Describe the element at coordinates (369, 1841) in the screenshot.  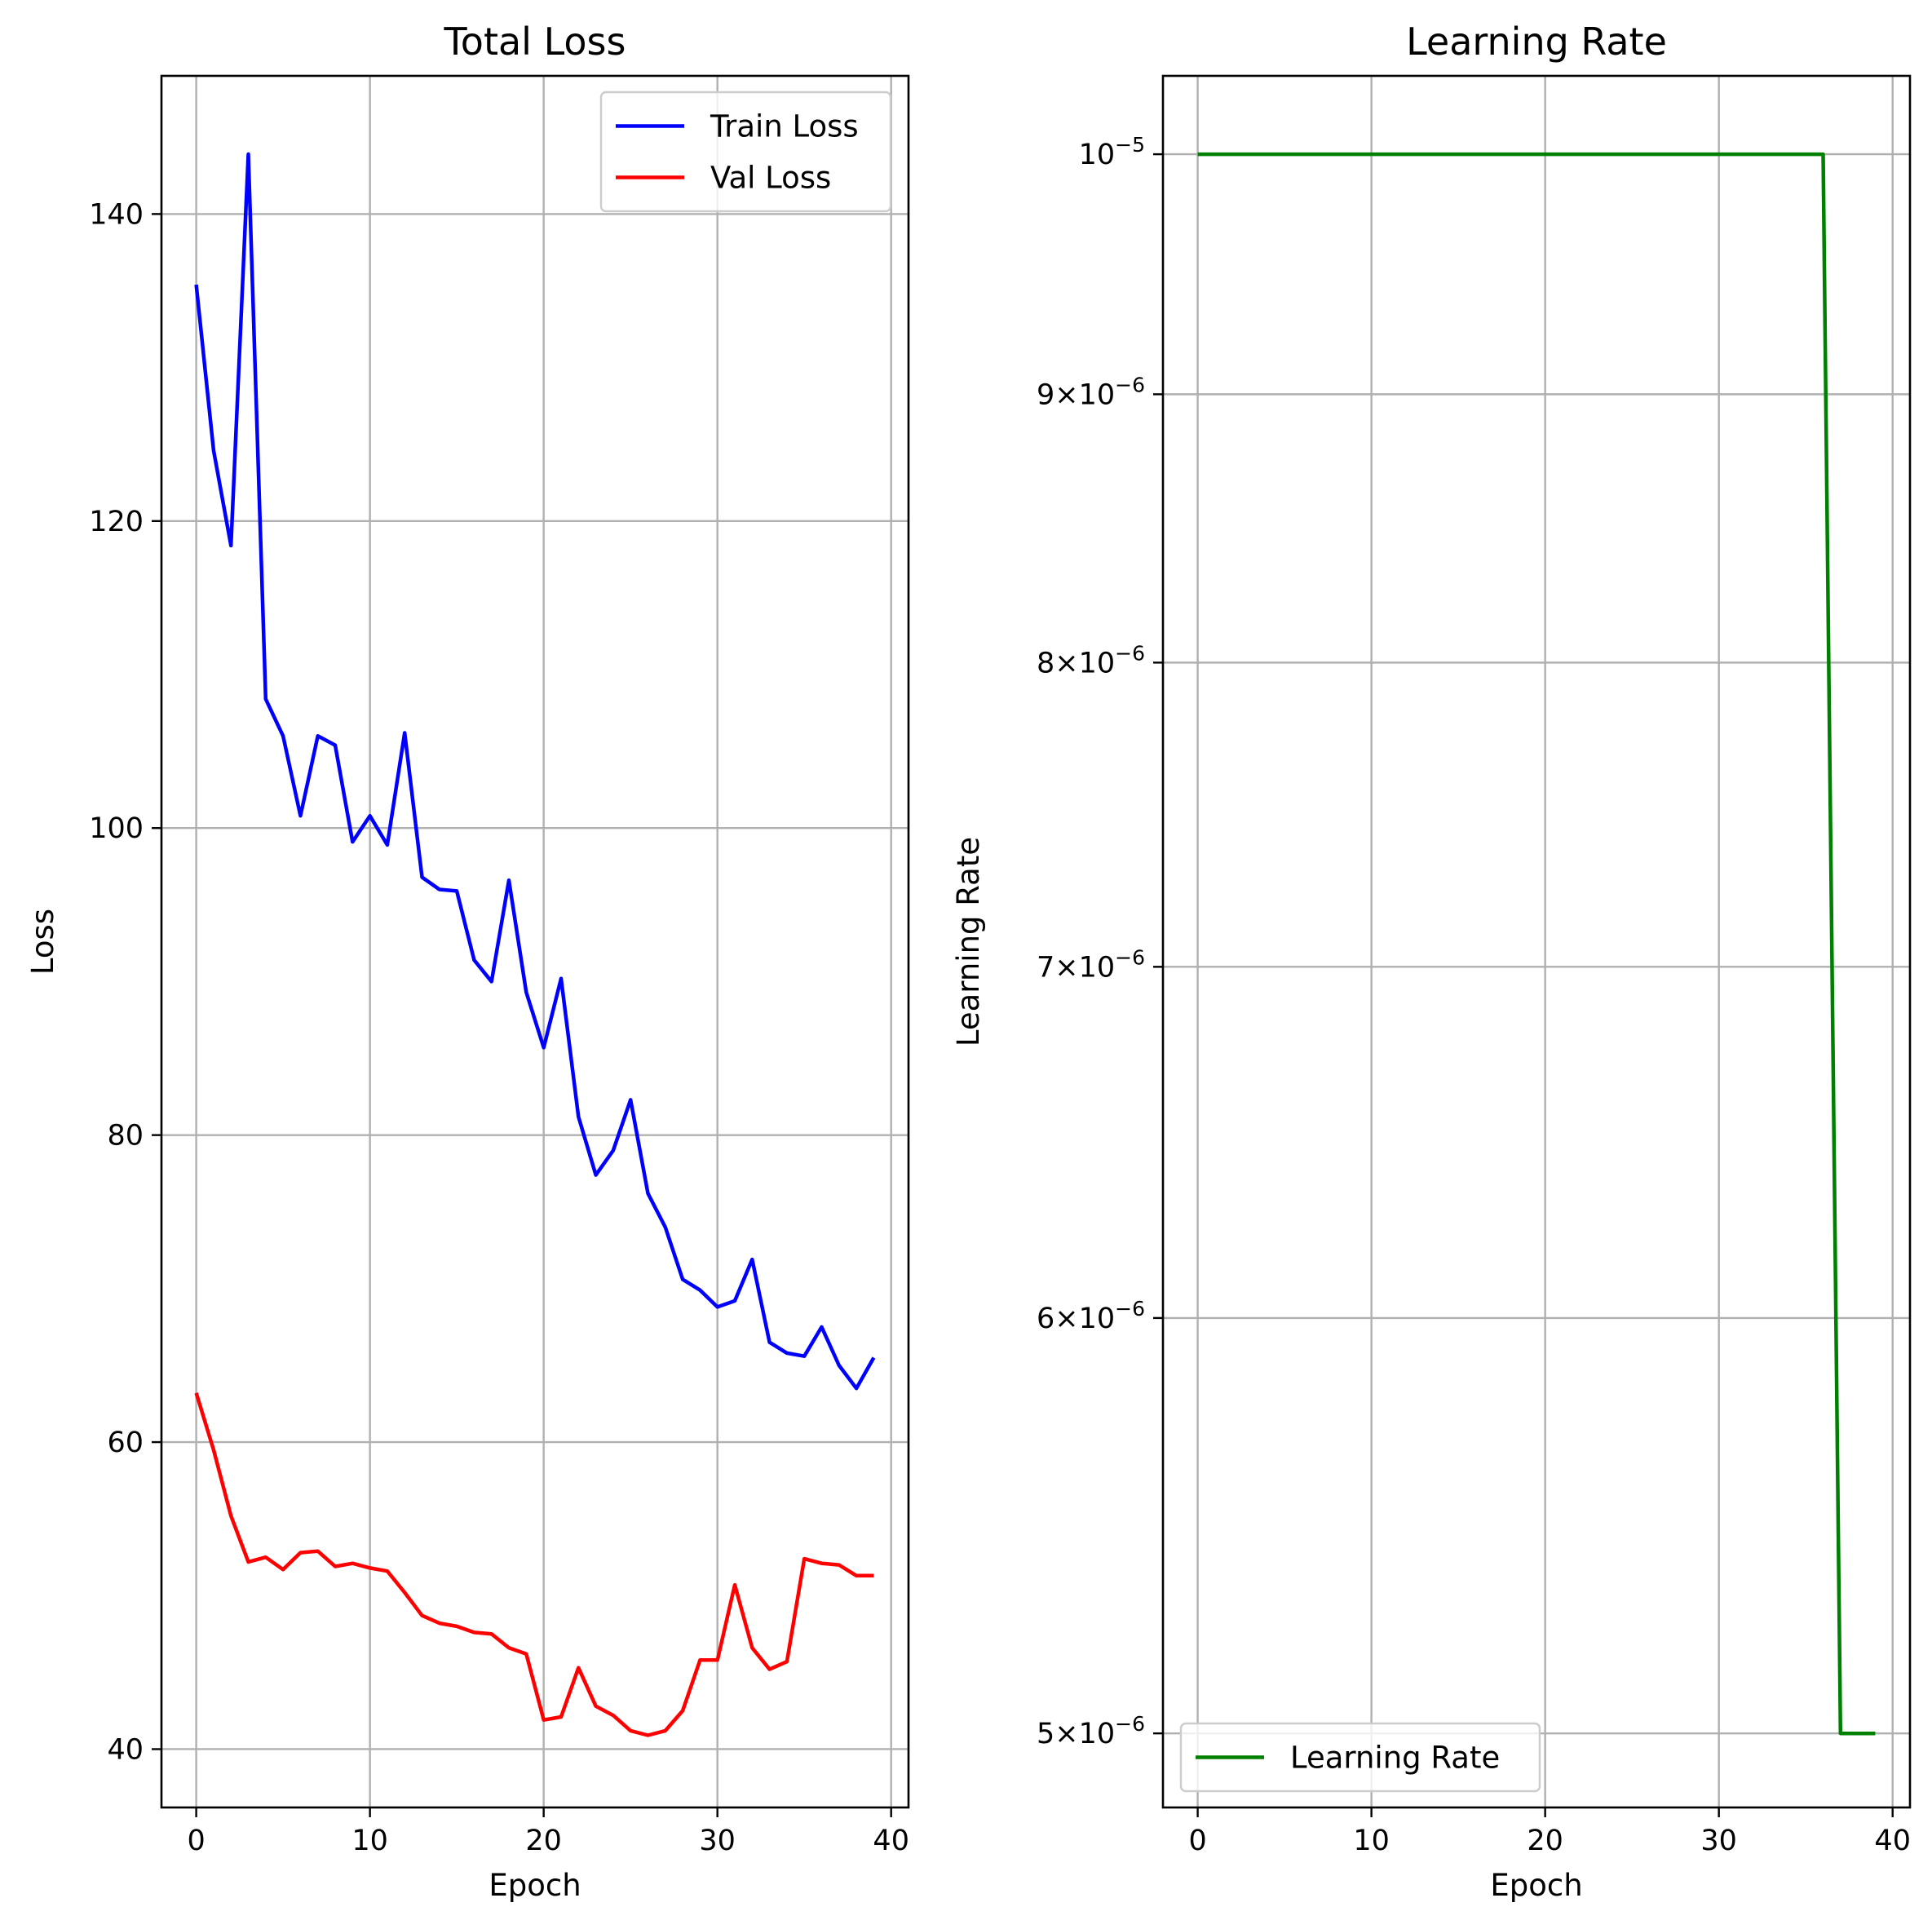
I see `loss-x-tick-label: 10` at that location.